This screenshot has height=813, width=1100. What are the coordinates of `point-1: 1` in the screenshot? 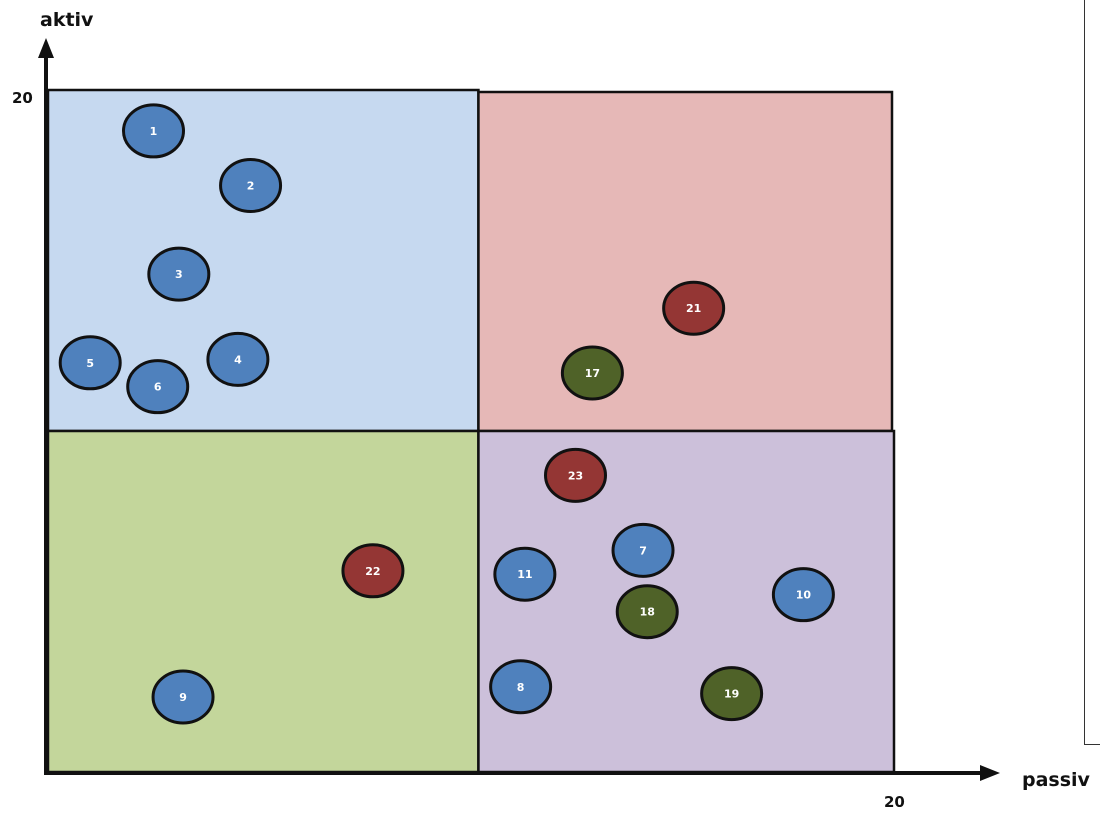 It's located at (153, 131).